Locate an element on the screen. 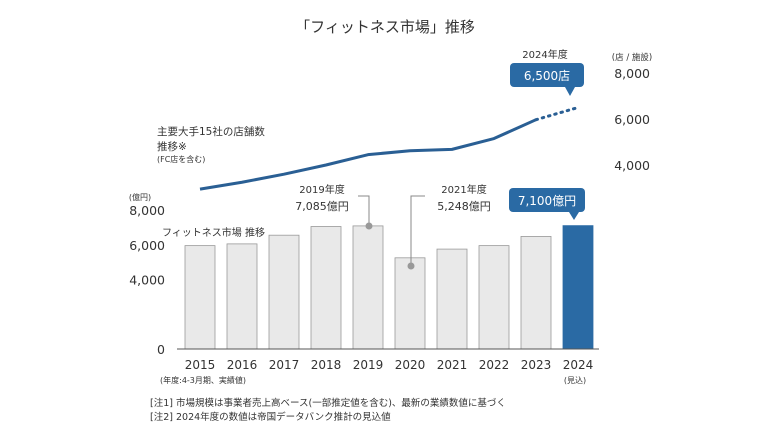 Image resolution: width=770 pixels, height=433 pixels. line-series-label-1: 主要大手15社の店舗数 is located at coordinates (211, 131).